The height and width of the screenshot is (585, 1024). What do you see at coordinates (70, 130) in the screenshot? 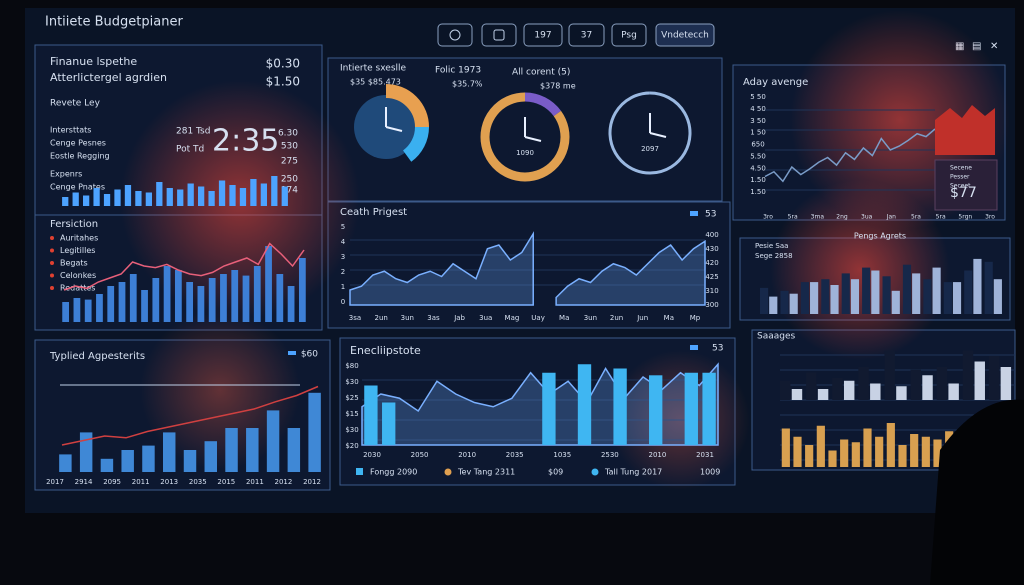
I see `label: Intersttats` at bounding box center [70, 130].